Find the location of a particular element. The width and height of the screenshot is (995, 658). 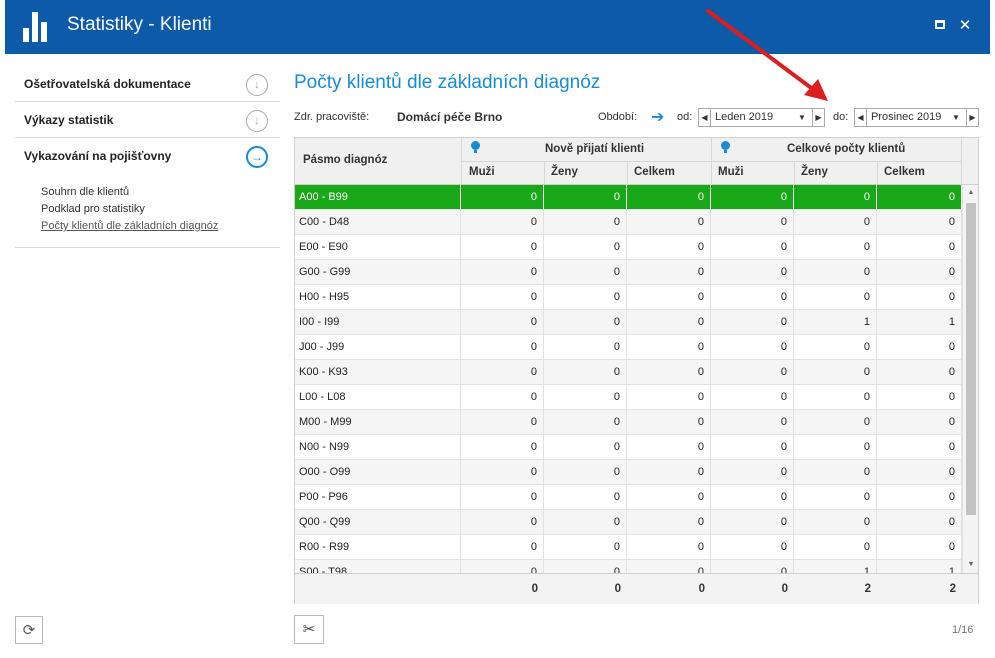

to-value: Prosinec 2019 is located at coordinates (906, 117).